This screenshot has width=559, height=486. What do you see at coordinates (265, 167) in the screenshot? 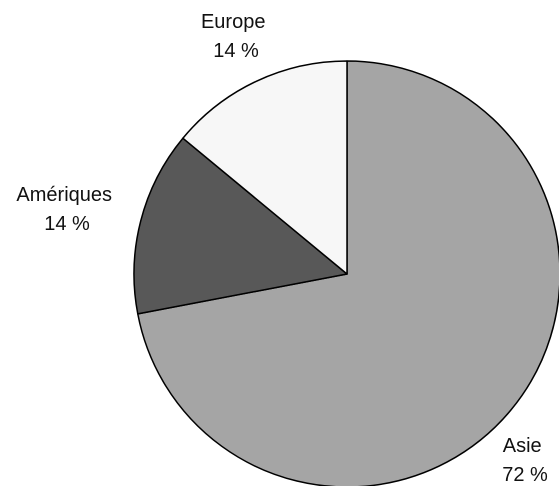
I see `pie-slice-europe` at bounding box center [265, 167].